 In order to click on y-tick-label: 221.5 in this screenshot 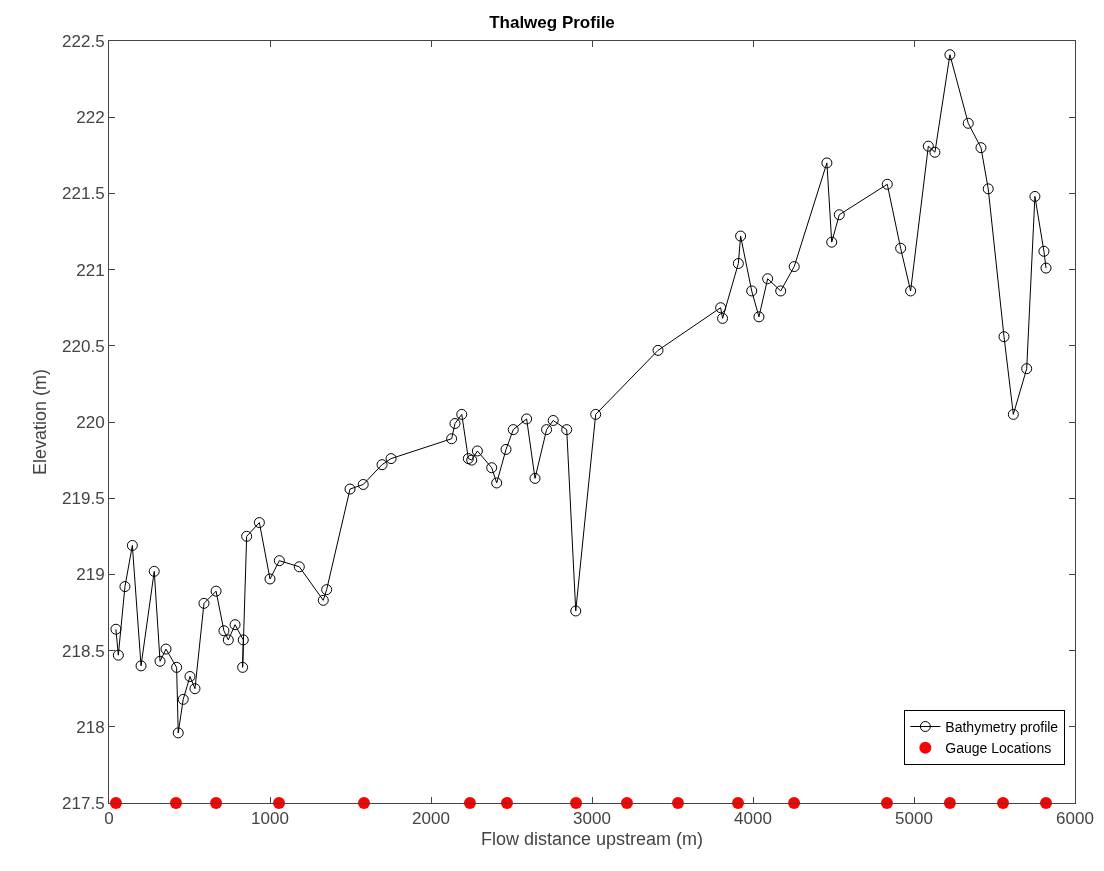, I will do `click(83, 194)`.